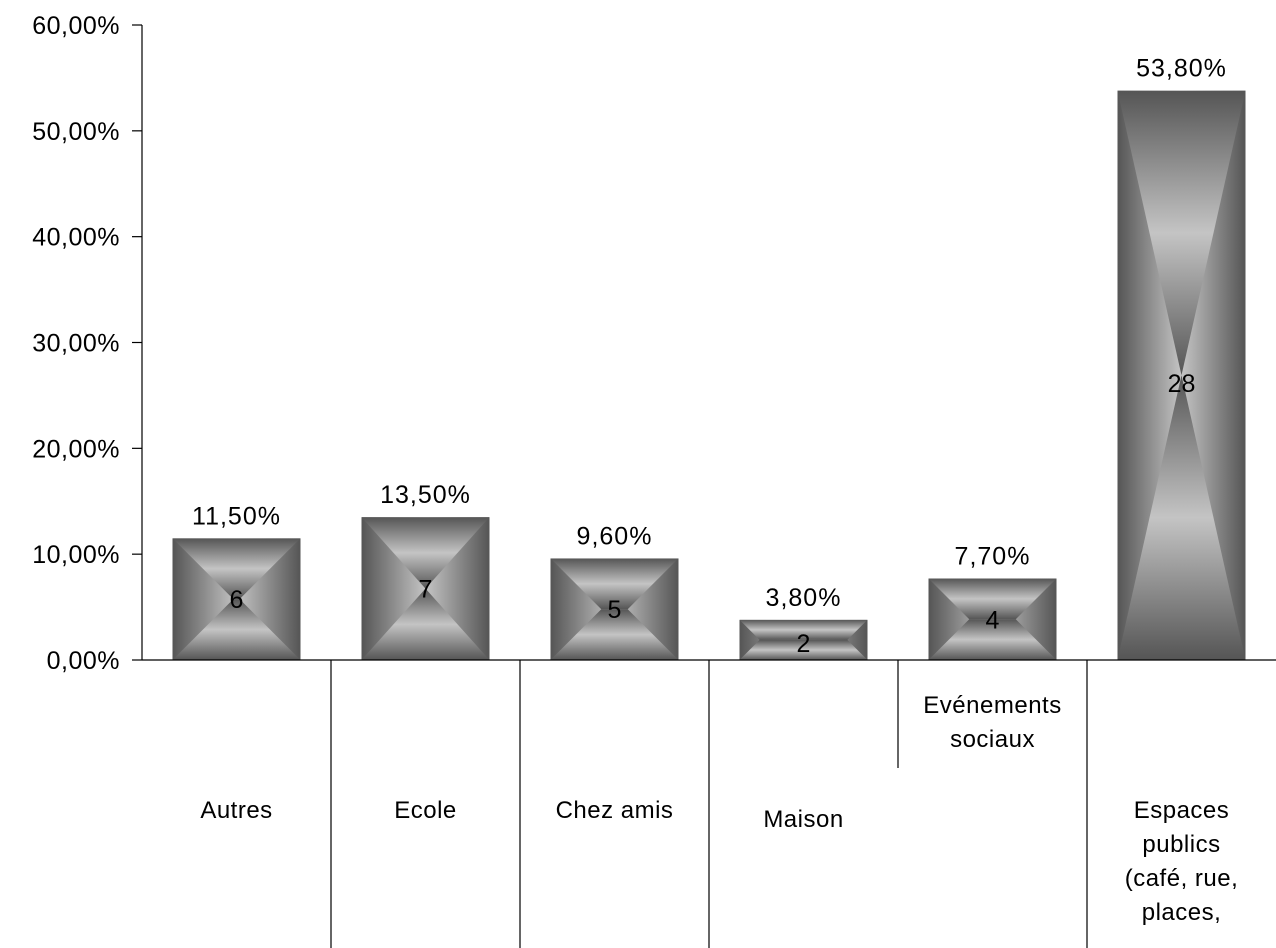 The width and height of the screenshot is (1276, 948). I want to click on category-label: Autres, so click(236, 810).